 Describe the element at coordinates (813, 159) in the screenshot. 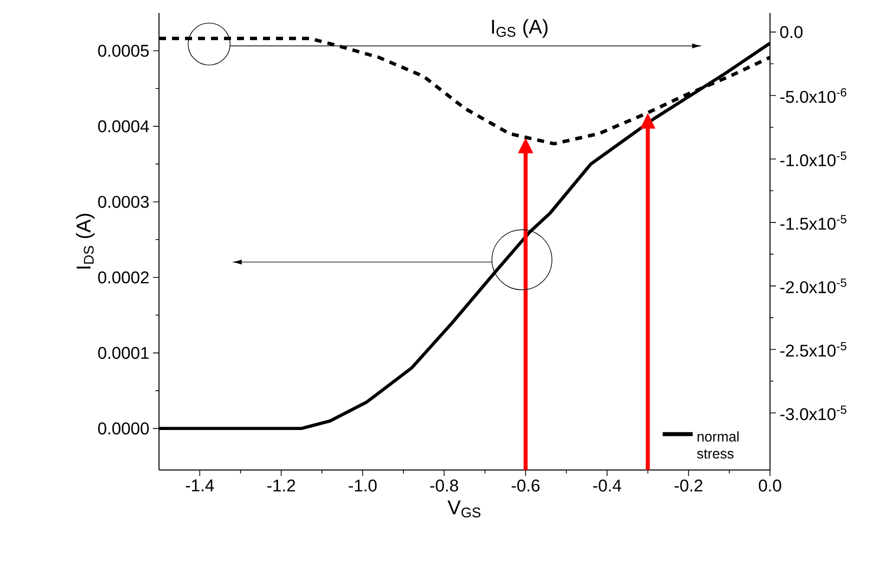

I see `y2-tick-label: -1.0x10$^{-5}$` at that location.